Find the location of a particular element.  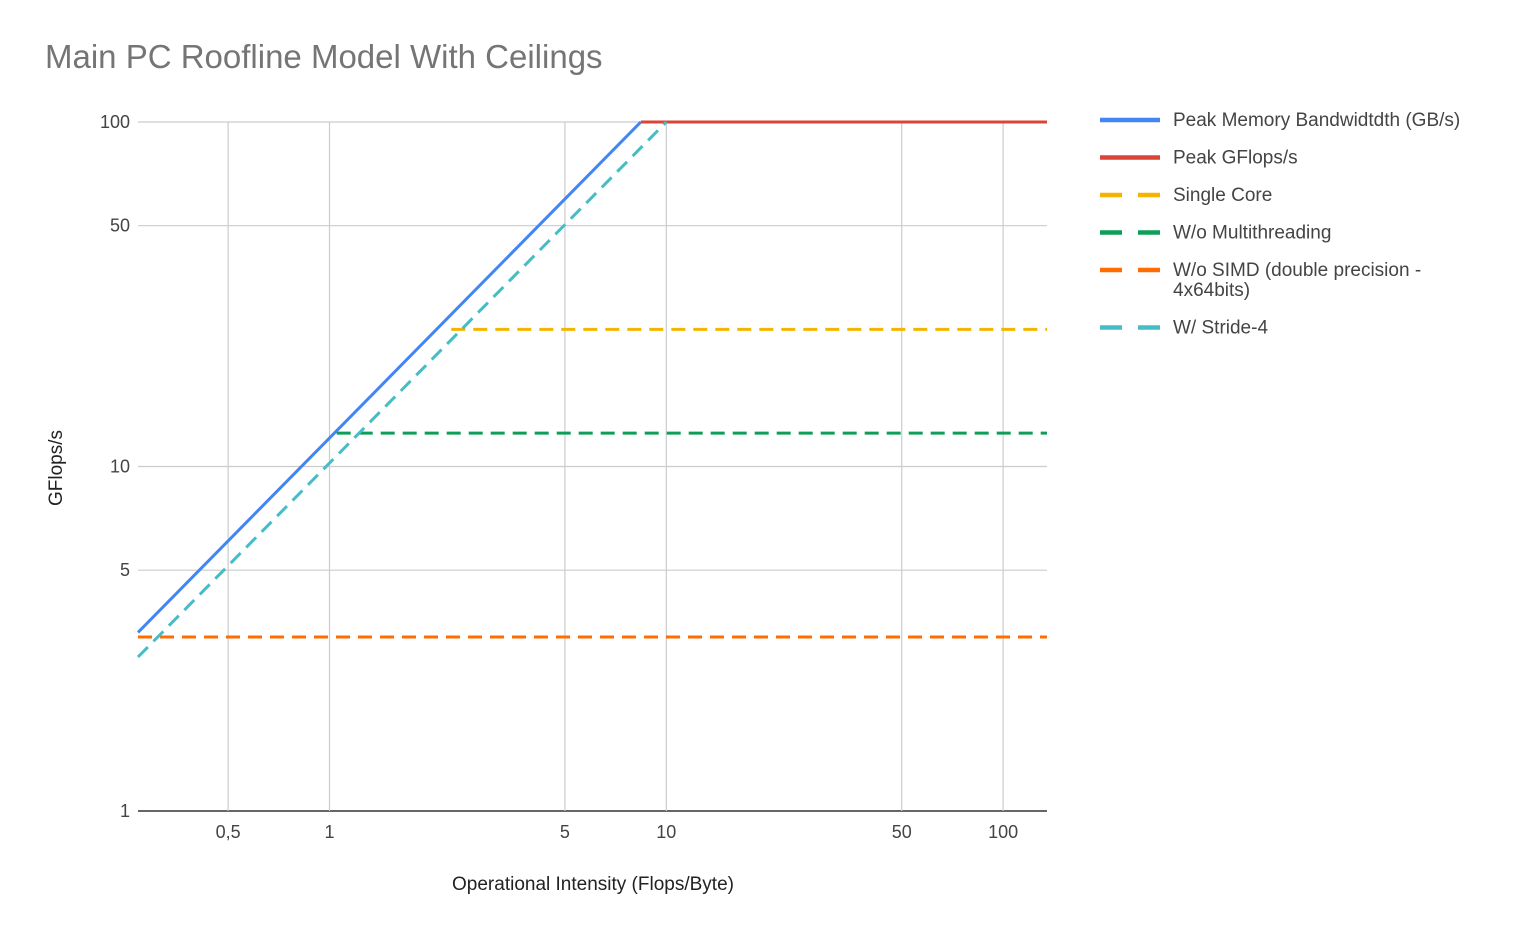

x-tick-label: 1 is located at coordinates (330, 832).